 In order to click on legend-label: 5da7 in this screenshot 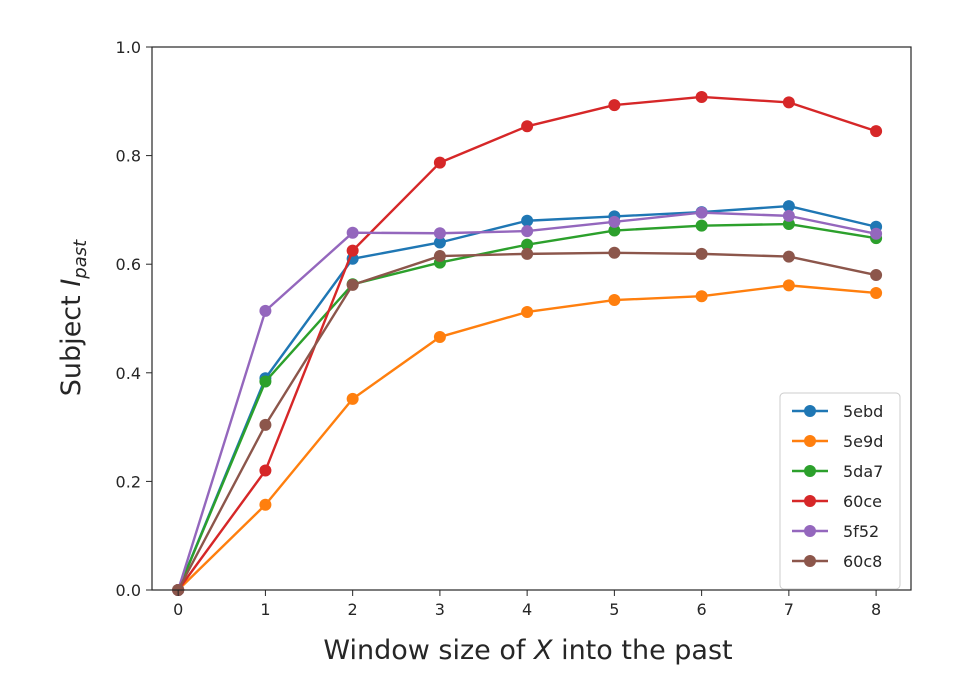, I will do `click(863, 471)`.